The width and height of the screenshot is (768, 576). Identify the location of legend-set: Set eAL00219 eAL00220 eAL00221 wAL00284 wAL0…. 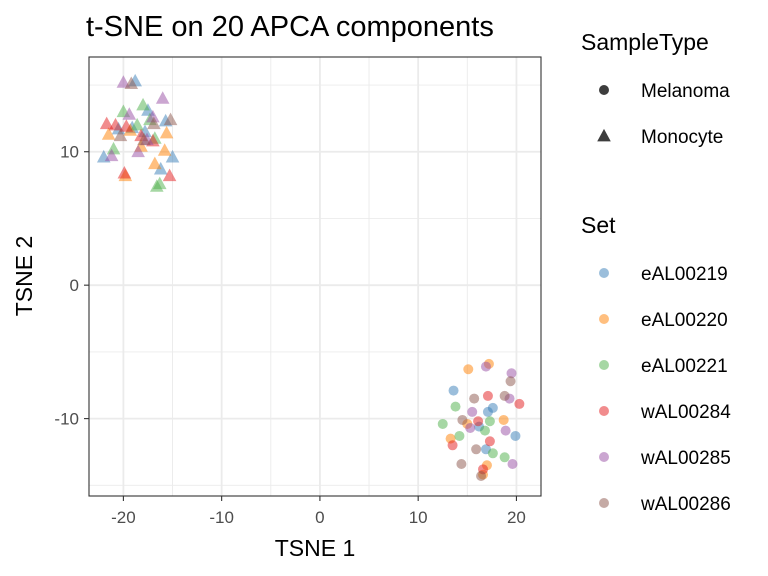
(656, 363).